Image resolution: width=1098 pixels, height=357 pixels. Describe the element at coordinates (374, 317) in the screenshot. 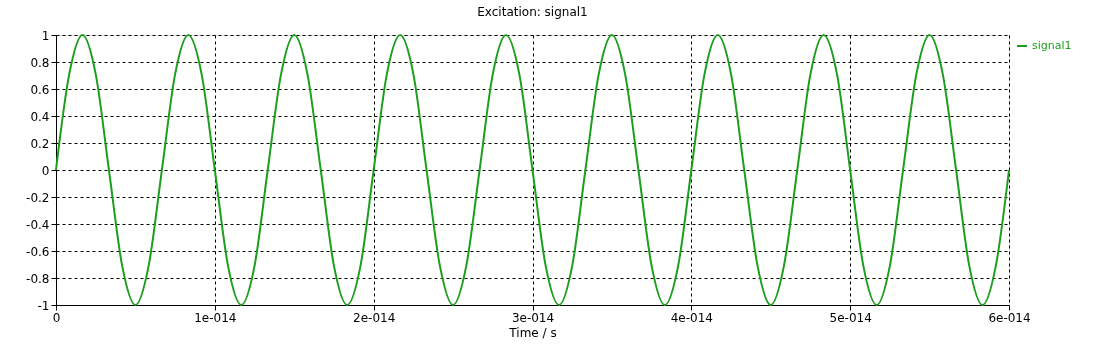

I see `x-tick-label: 2e-014` at that location.